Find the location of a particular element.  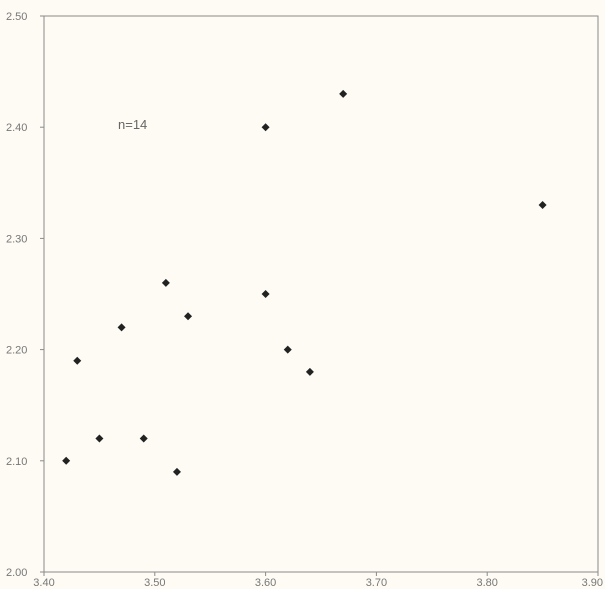

y-tick-label: 2.10 is located at coordinates (16, 462).